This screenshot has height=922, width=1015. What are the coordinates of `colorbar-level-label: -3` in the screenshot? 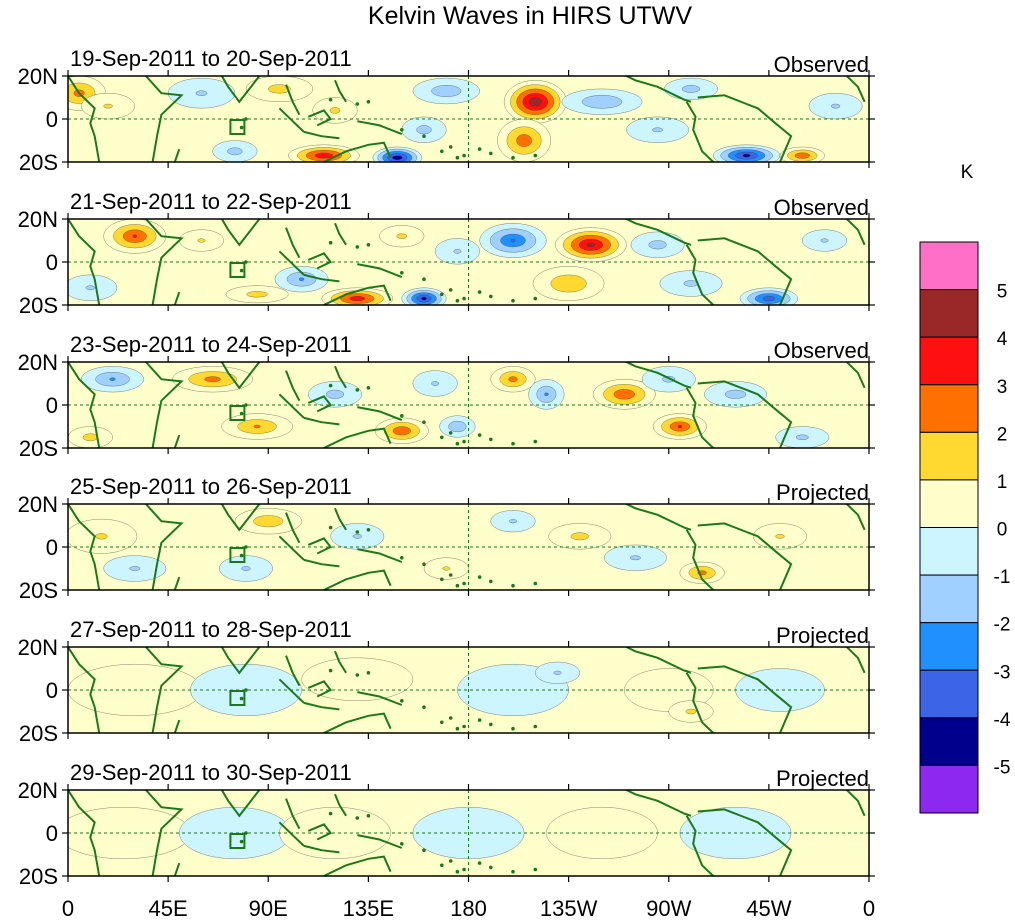 It's located at (1002, 672).